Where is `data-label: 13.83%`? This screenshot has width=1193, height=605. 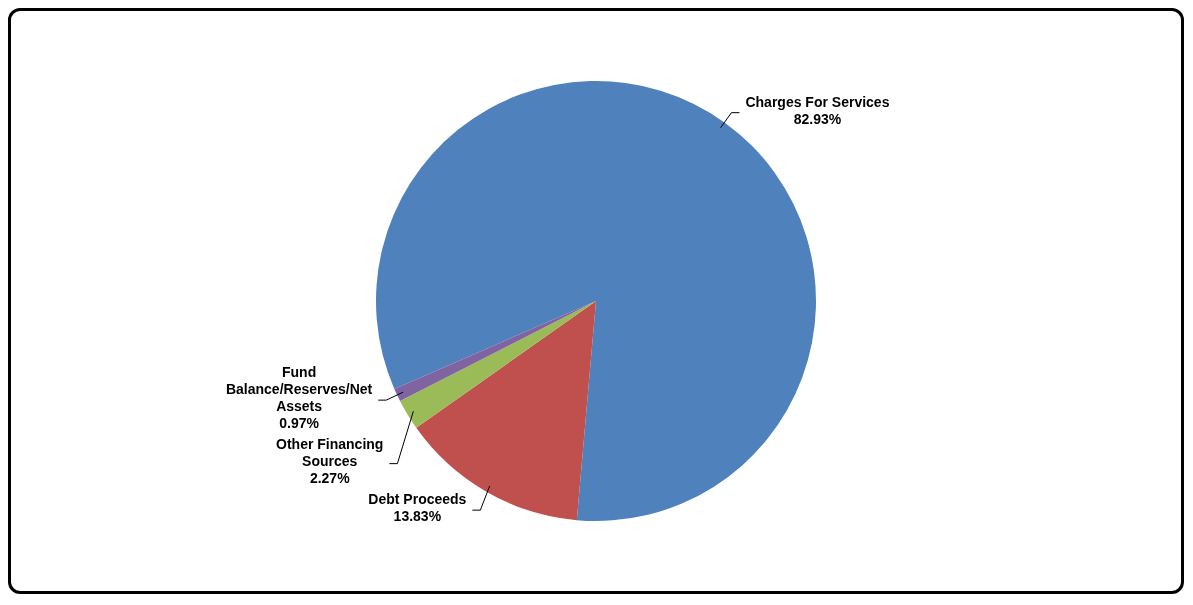 data-label: 13.83% is located at coordinates (417, 515).